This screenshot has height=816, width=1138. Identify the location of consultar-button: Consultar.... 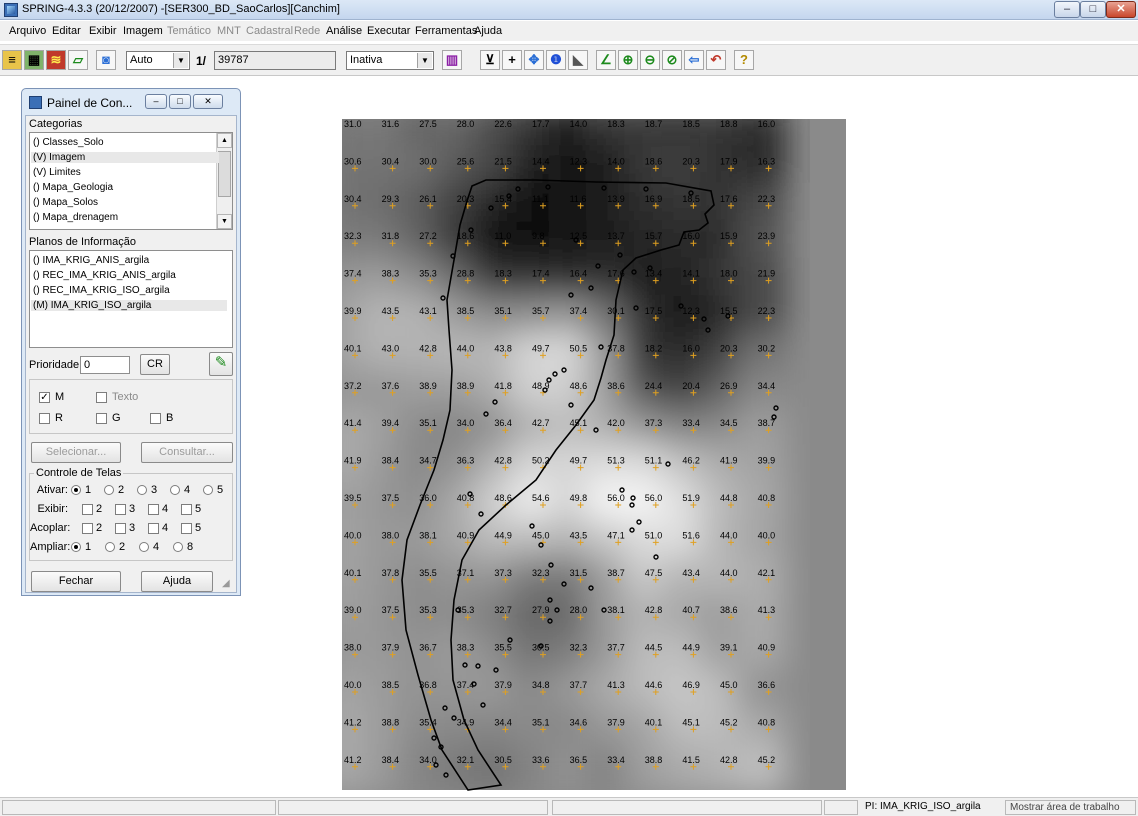
(187, 452).